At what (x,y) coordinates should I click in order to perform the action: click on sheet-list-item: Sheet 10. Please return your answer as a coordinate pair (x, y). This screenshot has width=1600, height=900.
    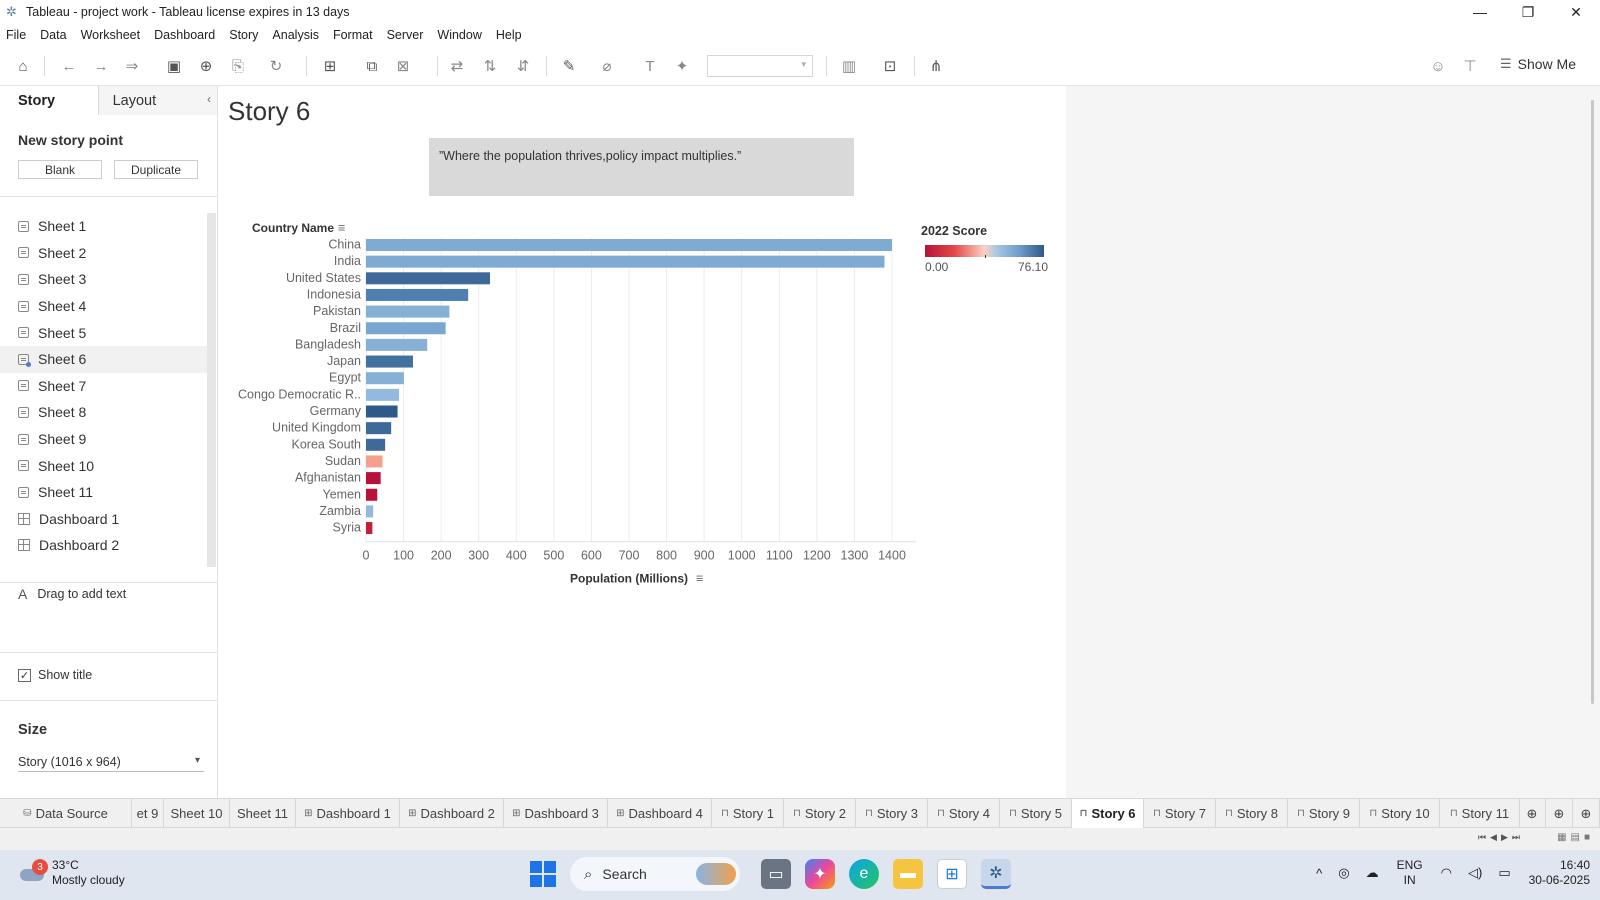
    Looking at the image, I should click on (103, 465).